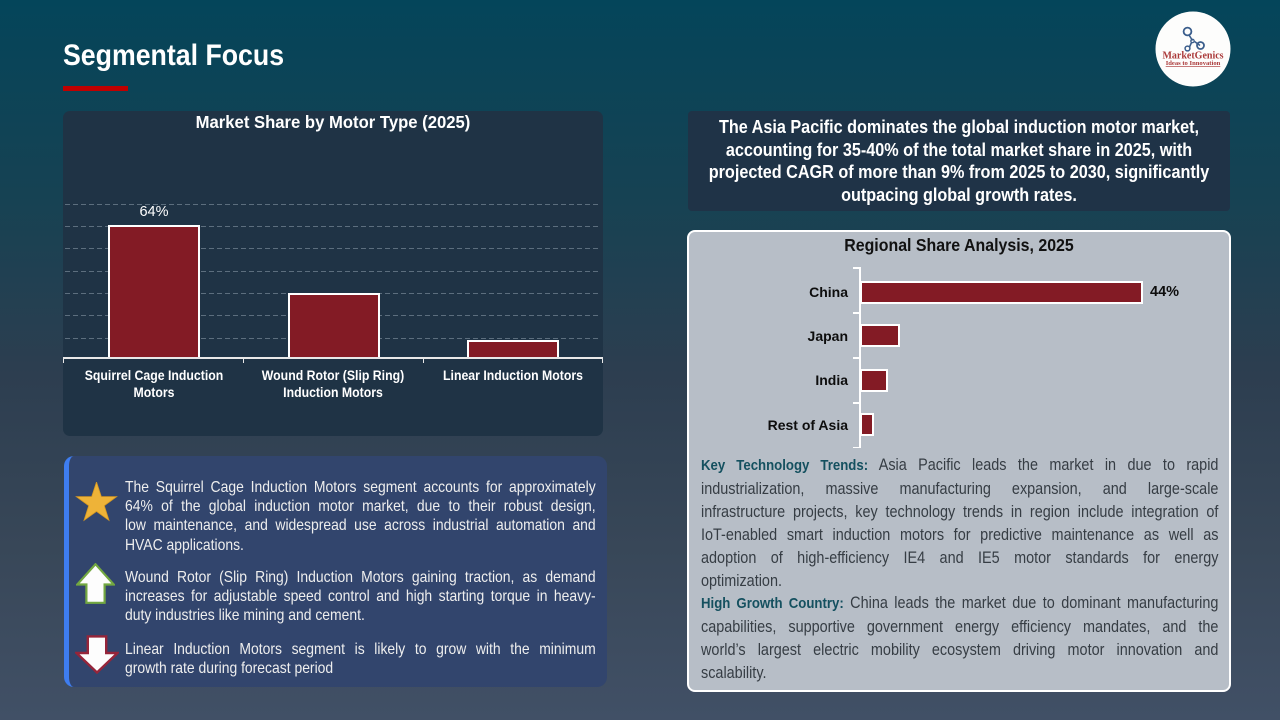 The width and height of the screenshot is (1280, 720). What do you see at coordinates (1192, 56) in the screenshot?
I see `svg-text: MarketGenics` at bounding box center [1192, 56].